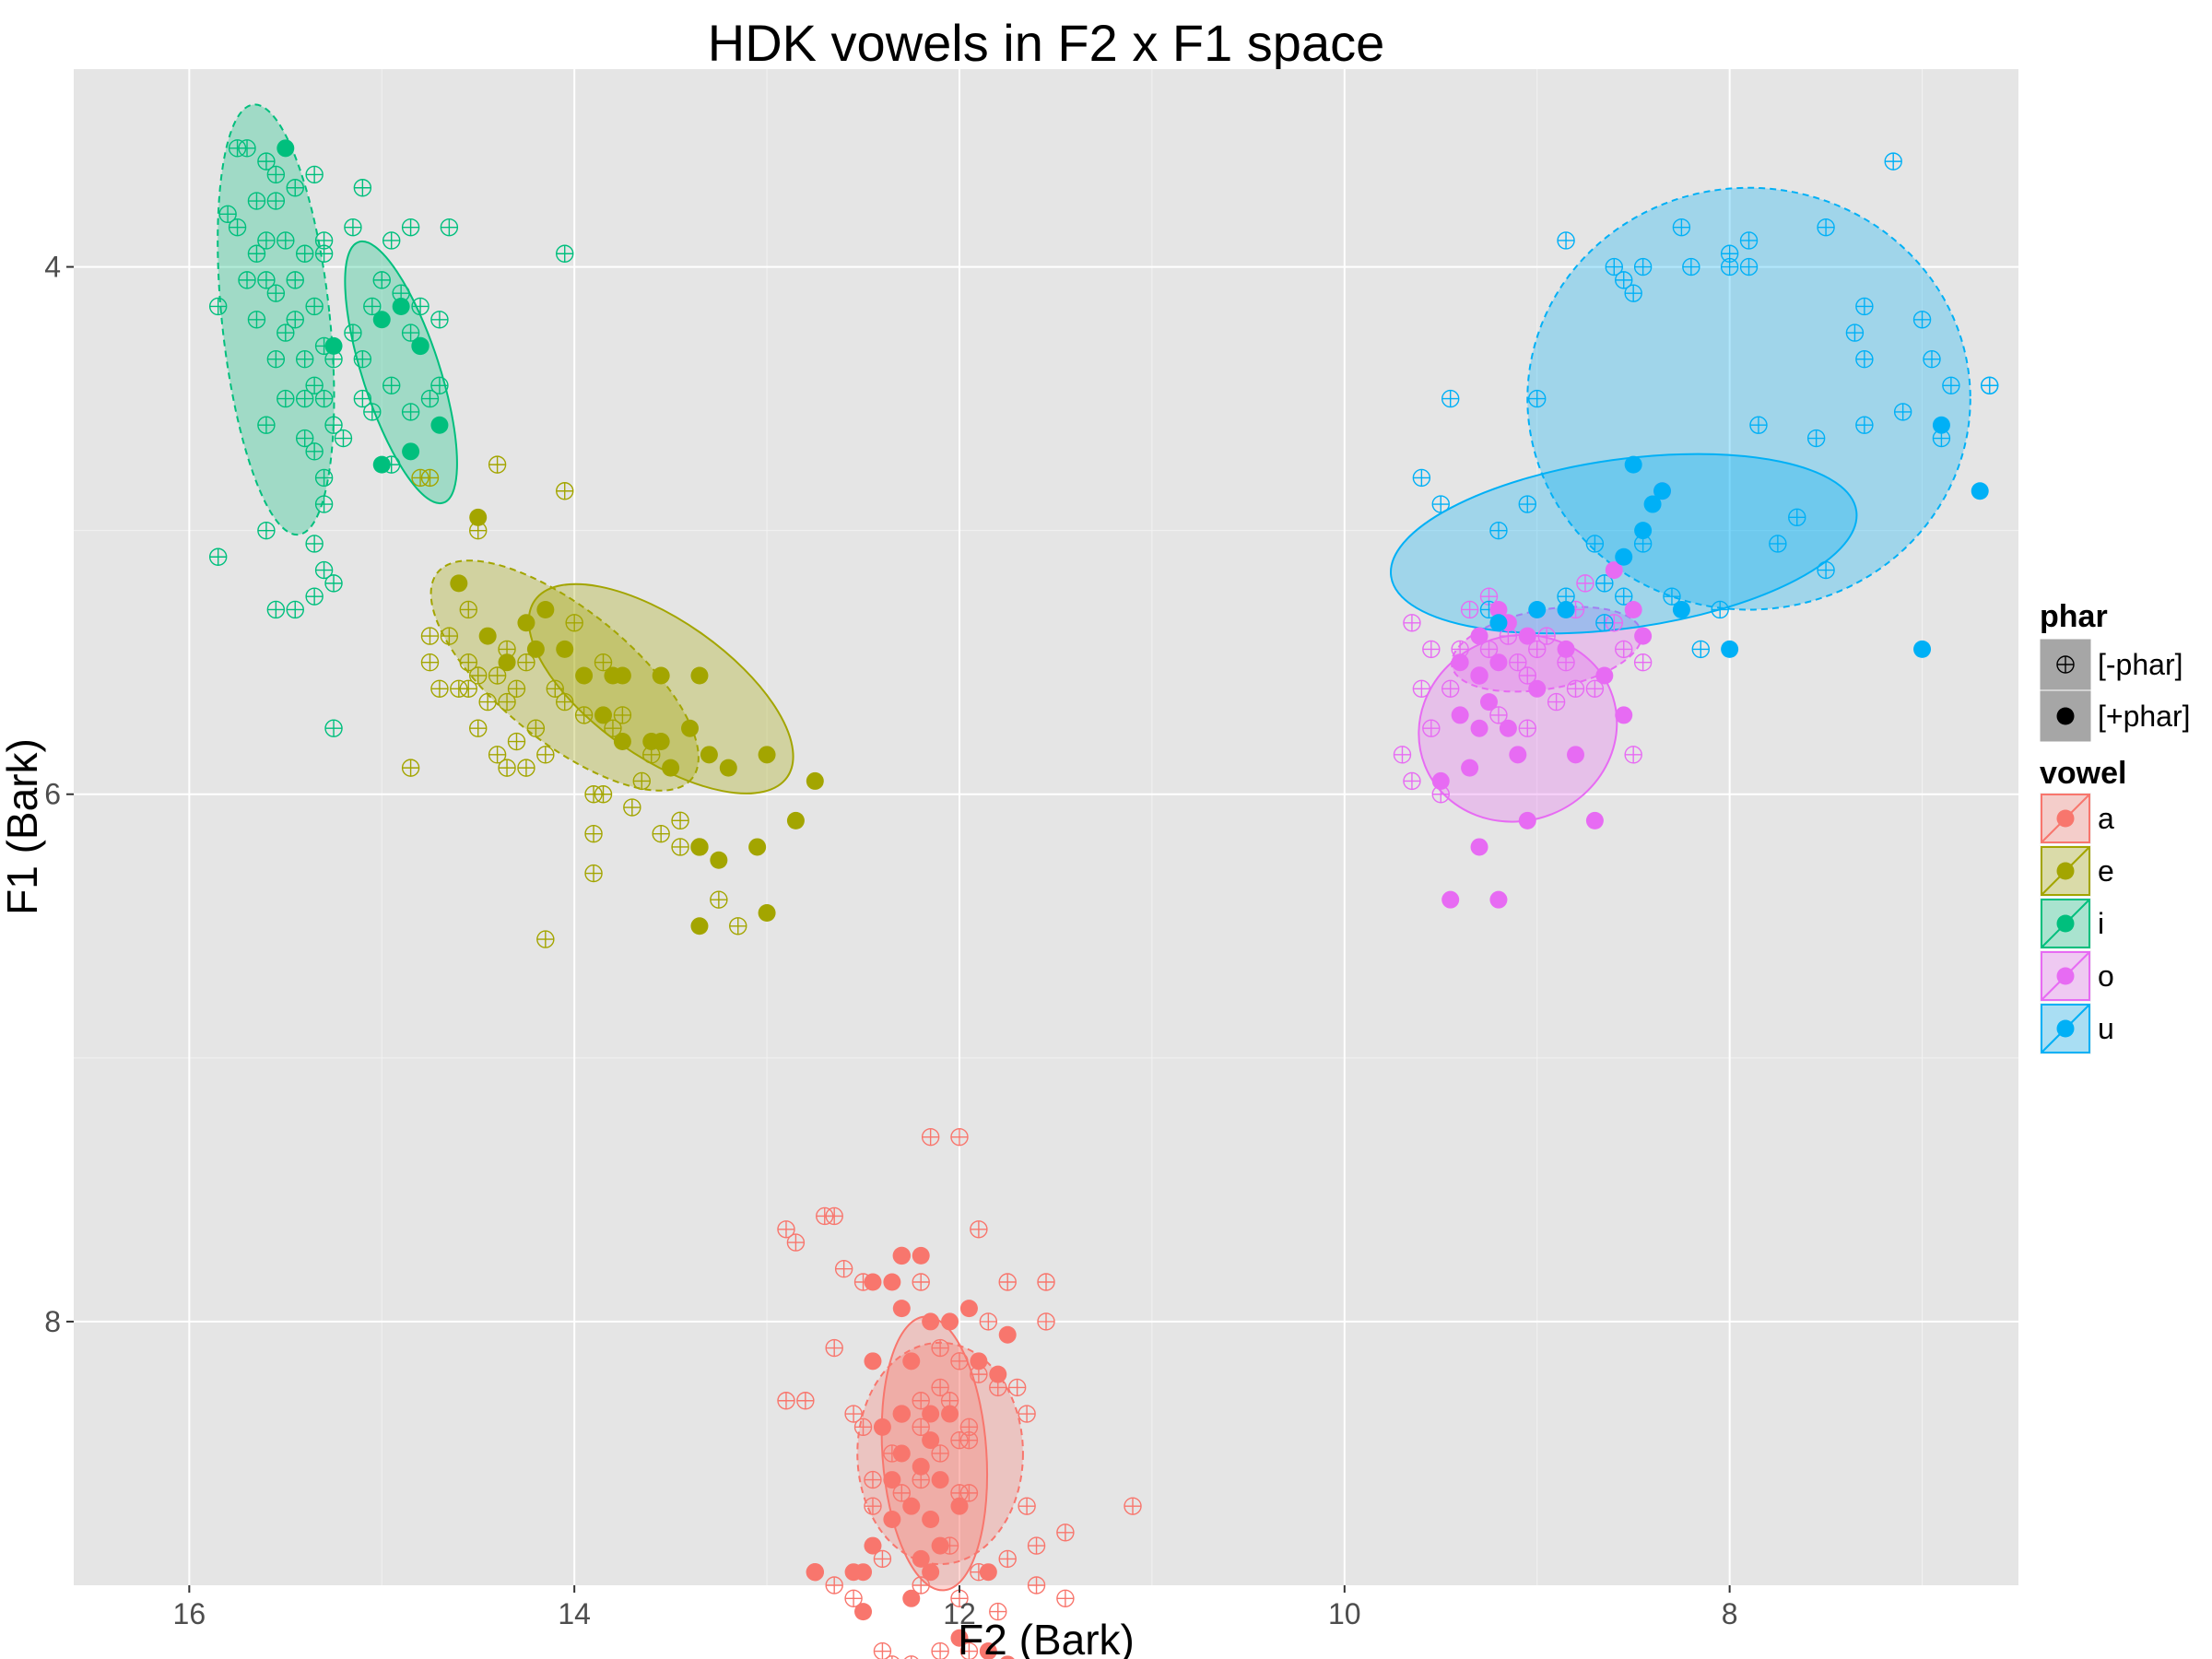 The height and width of the screenshot is (1659, 2212). I want to click on legend-title-phar: phar, so click(2074, 616).